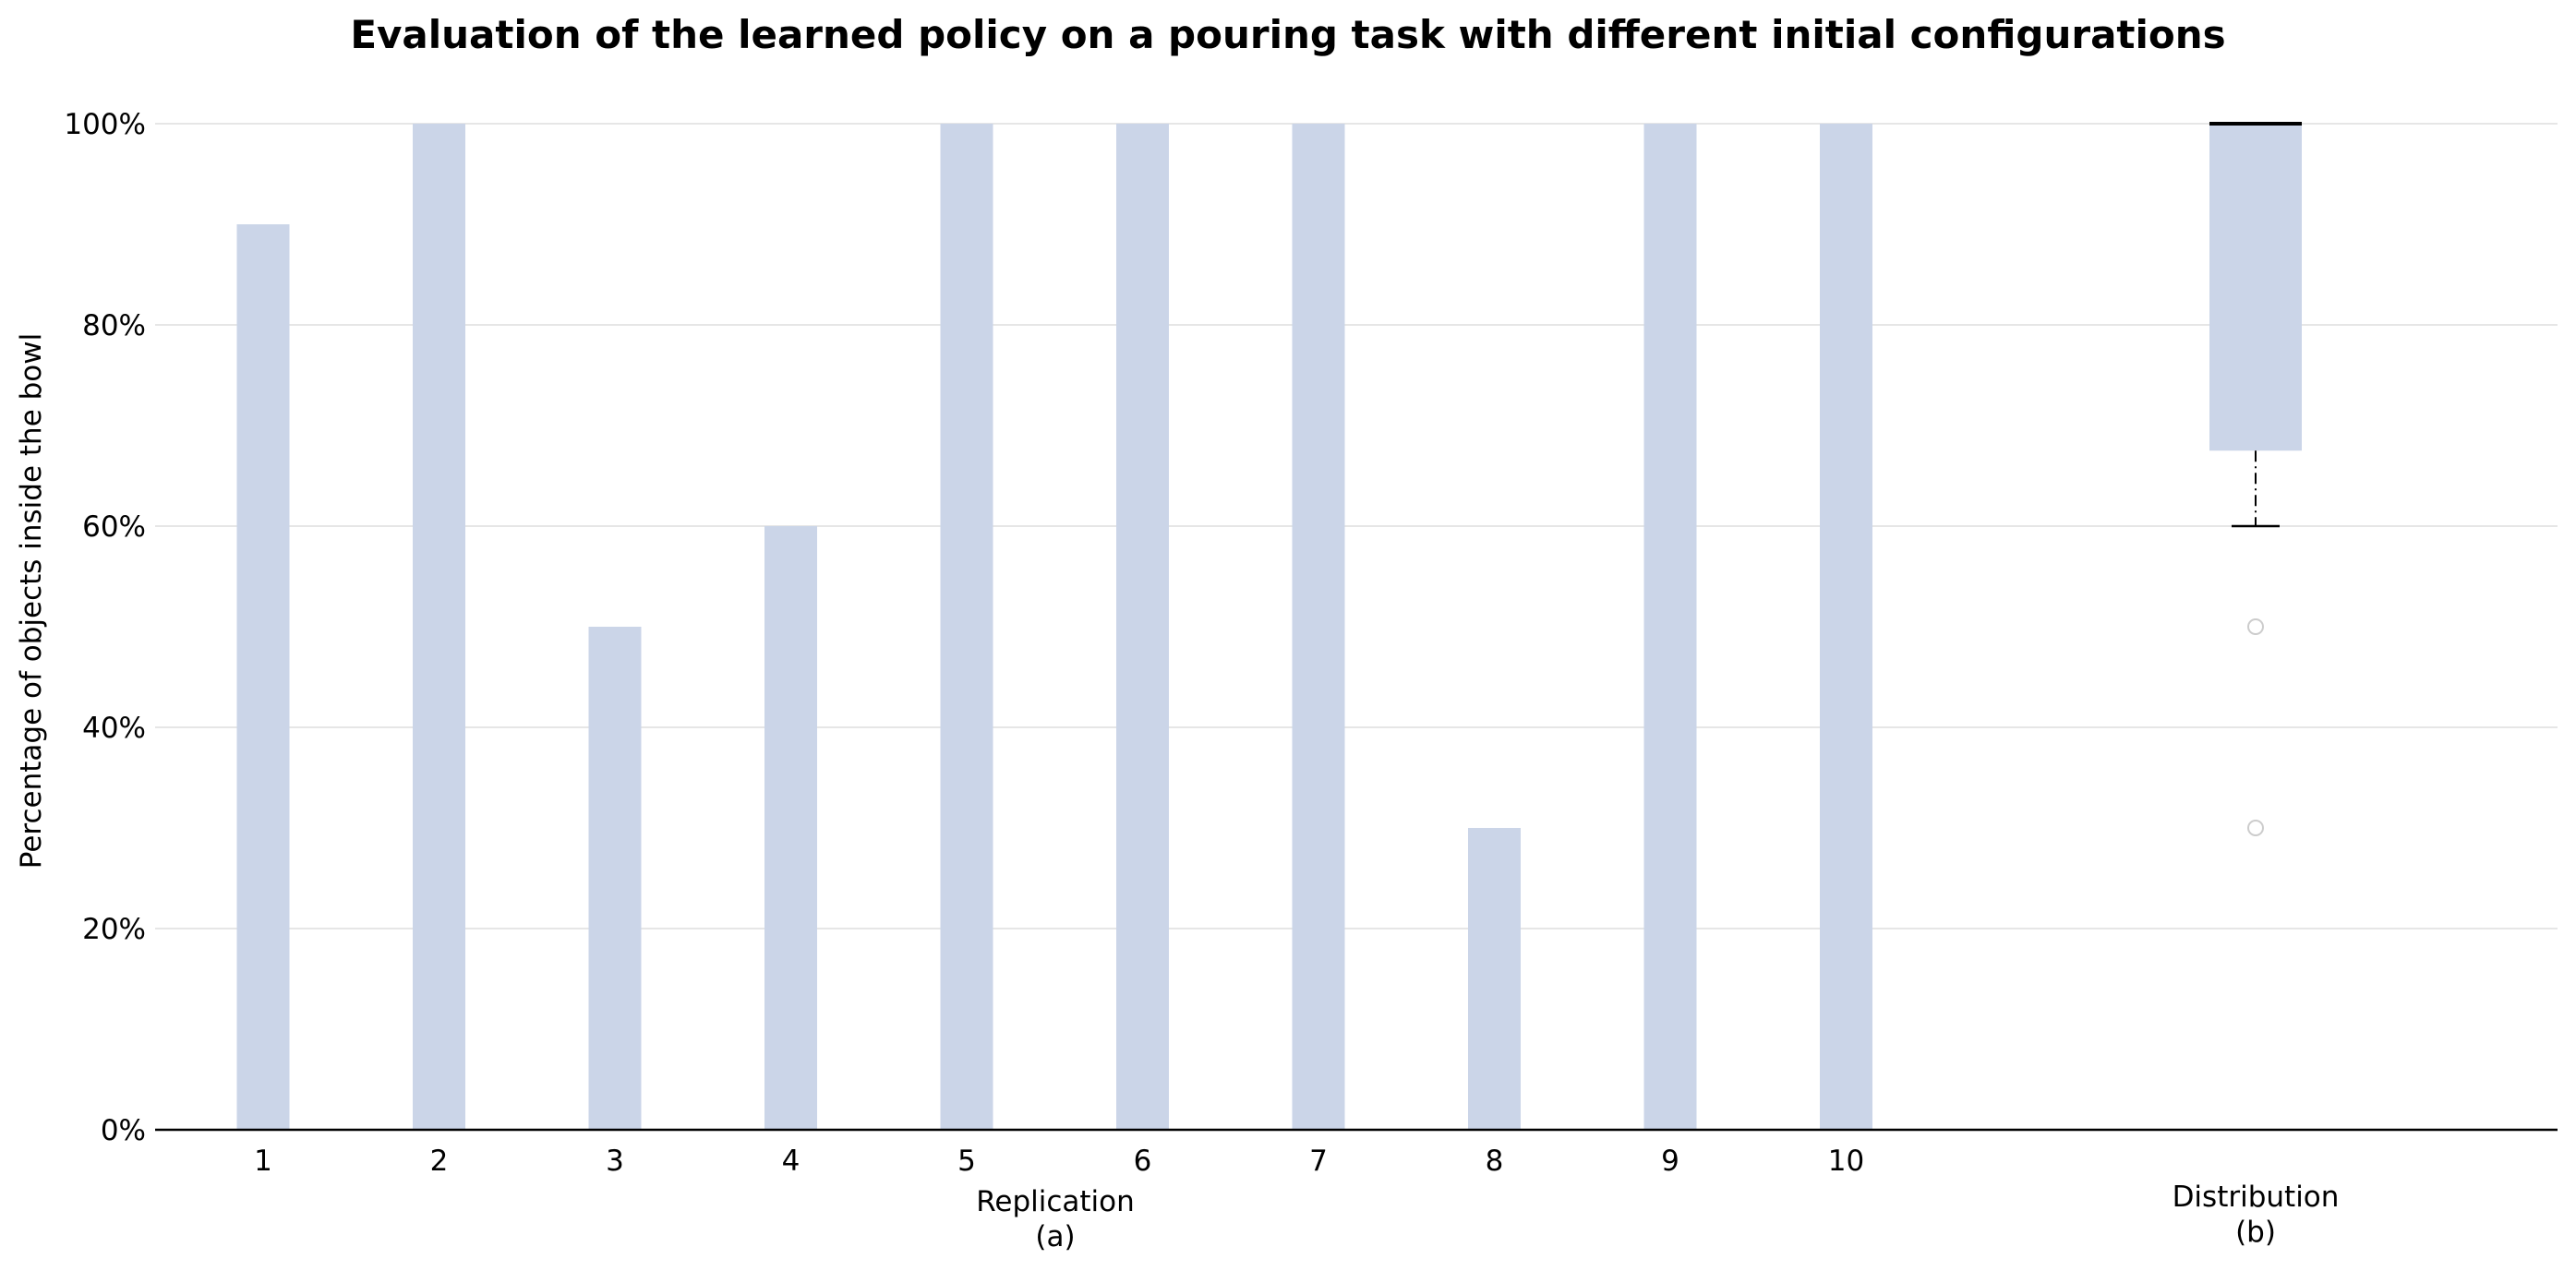 The height and width of the screenshot is (1271, 2576). I want to click on x-axis-label-b: Distribution, so click(2256, 1197).